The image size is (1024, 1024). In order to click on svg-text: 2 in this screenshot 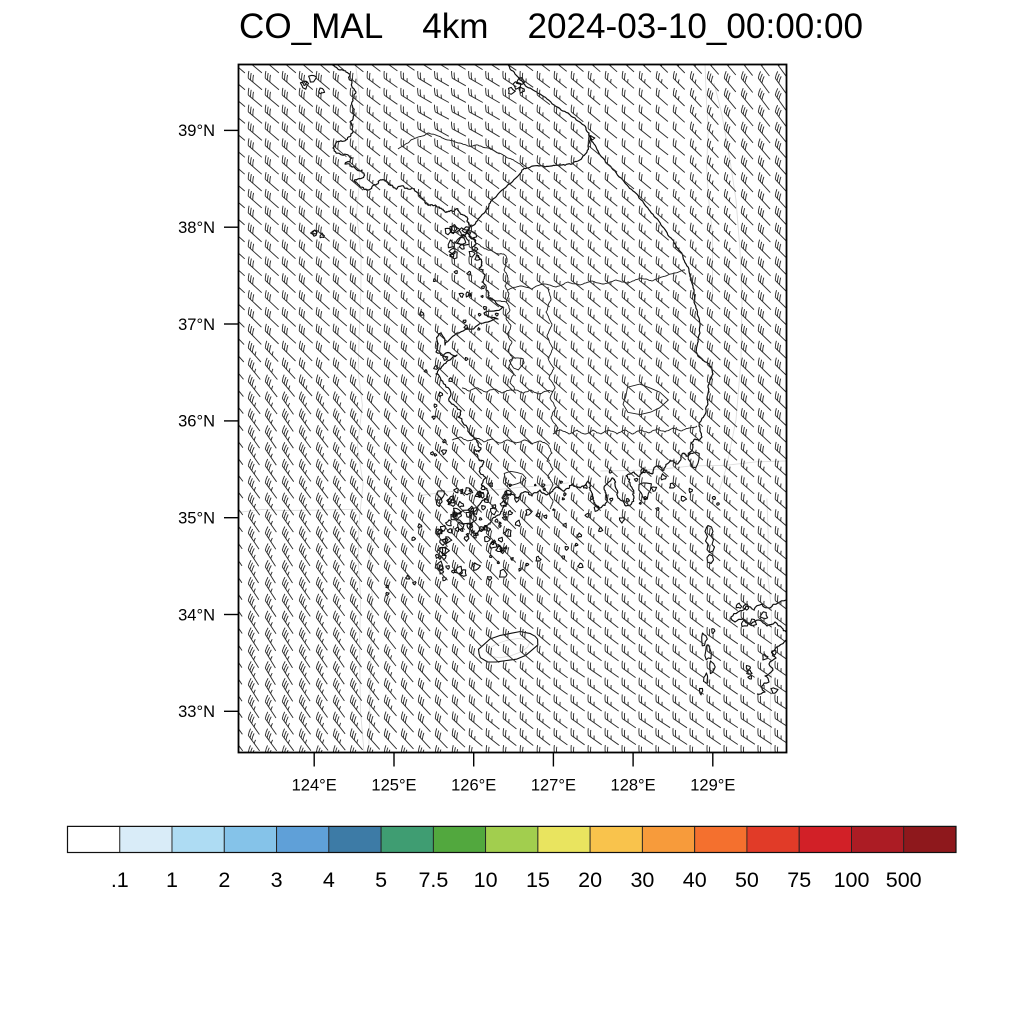, I will do `click(224, 880)`.